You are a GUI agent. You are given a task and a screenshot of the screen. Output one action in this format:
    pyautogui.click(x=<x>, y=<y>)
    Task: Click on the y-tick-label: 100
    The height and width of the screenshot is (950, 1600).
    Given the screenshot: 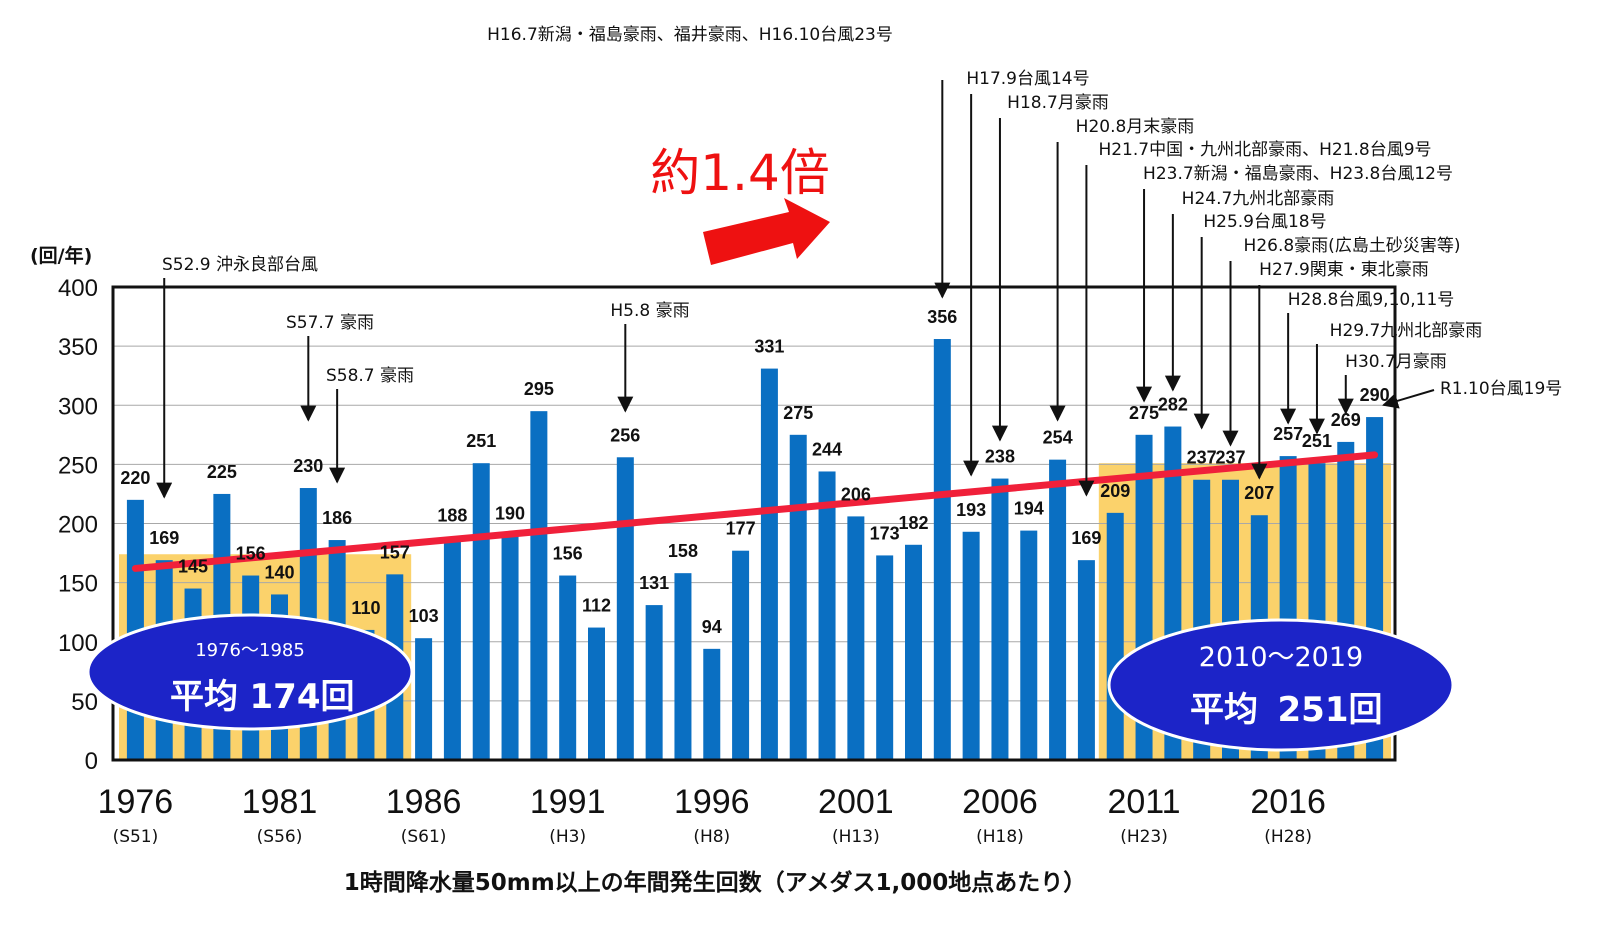 What is the action you would take?
    pyautogui.click(x=78, y=643)
    